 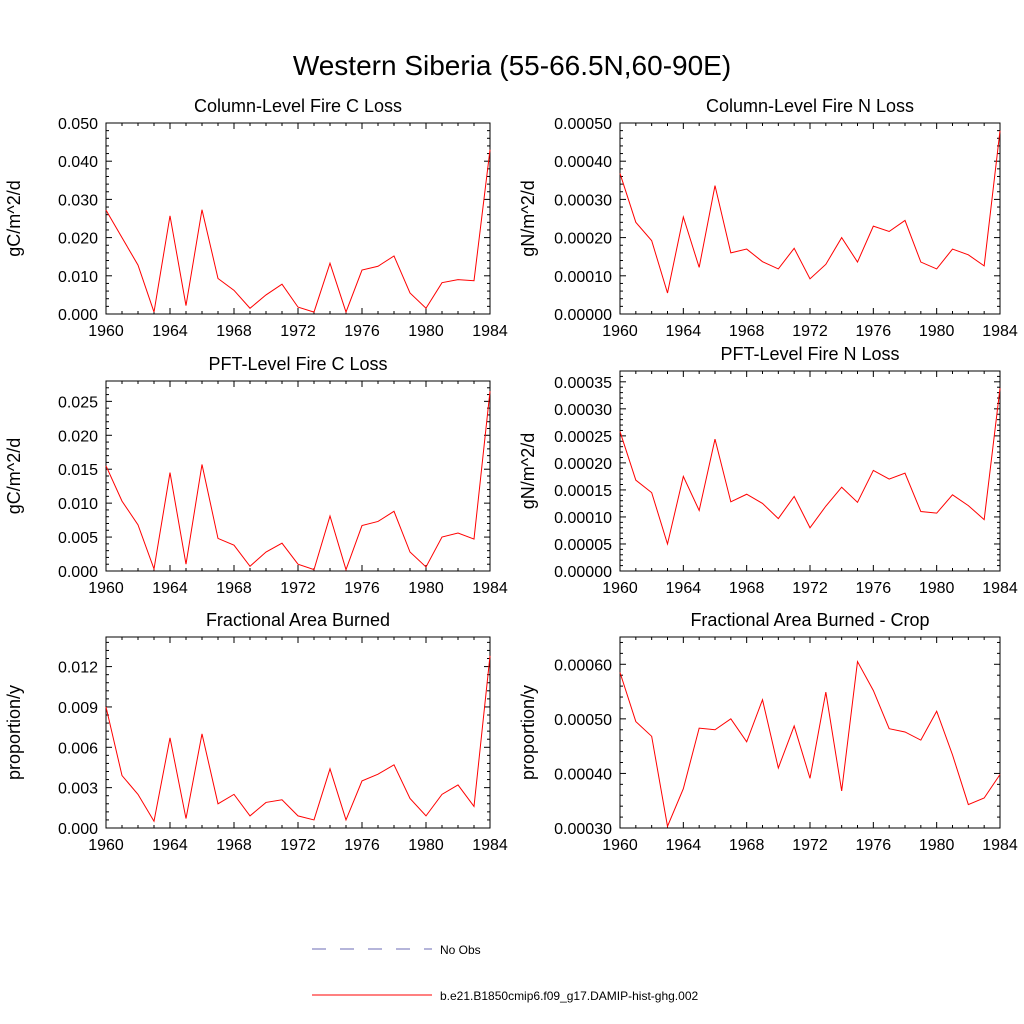 I want to click on y-tick-label: 0.015, so click(x=78, y=470).